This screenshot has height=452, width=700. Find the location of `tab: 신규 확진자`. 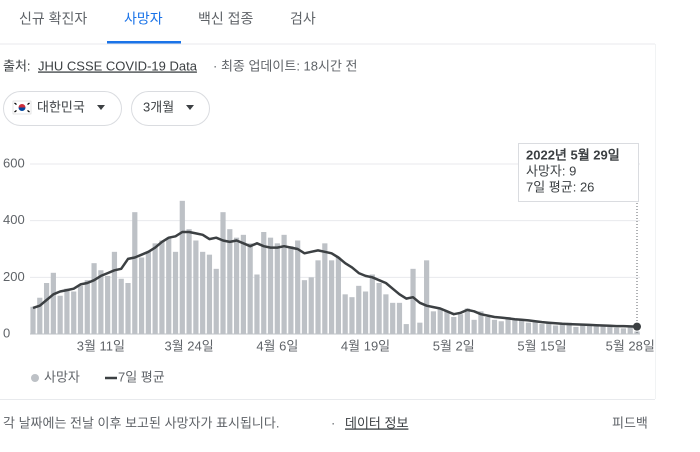

tab: 신규 확진자 is located at coordinates (53, 19).